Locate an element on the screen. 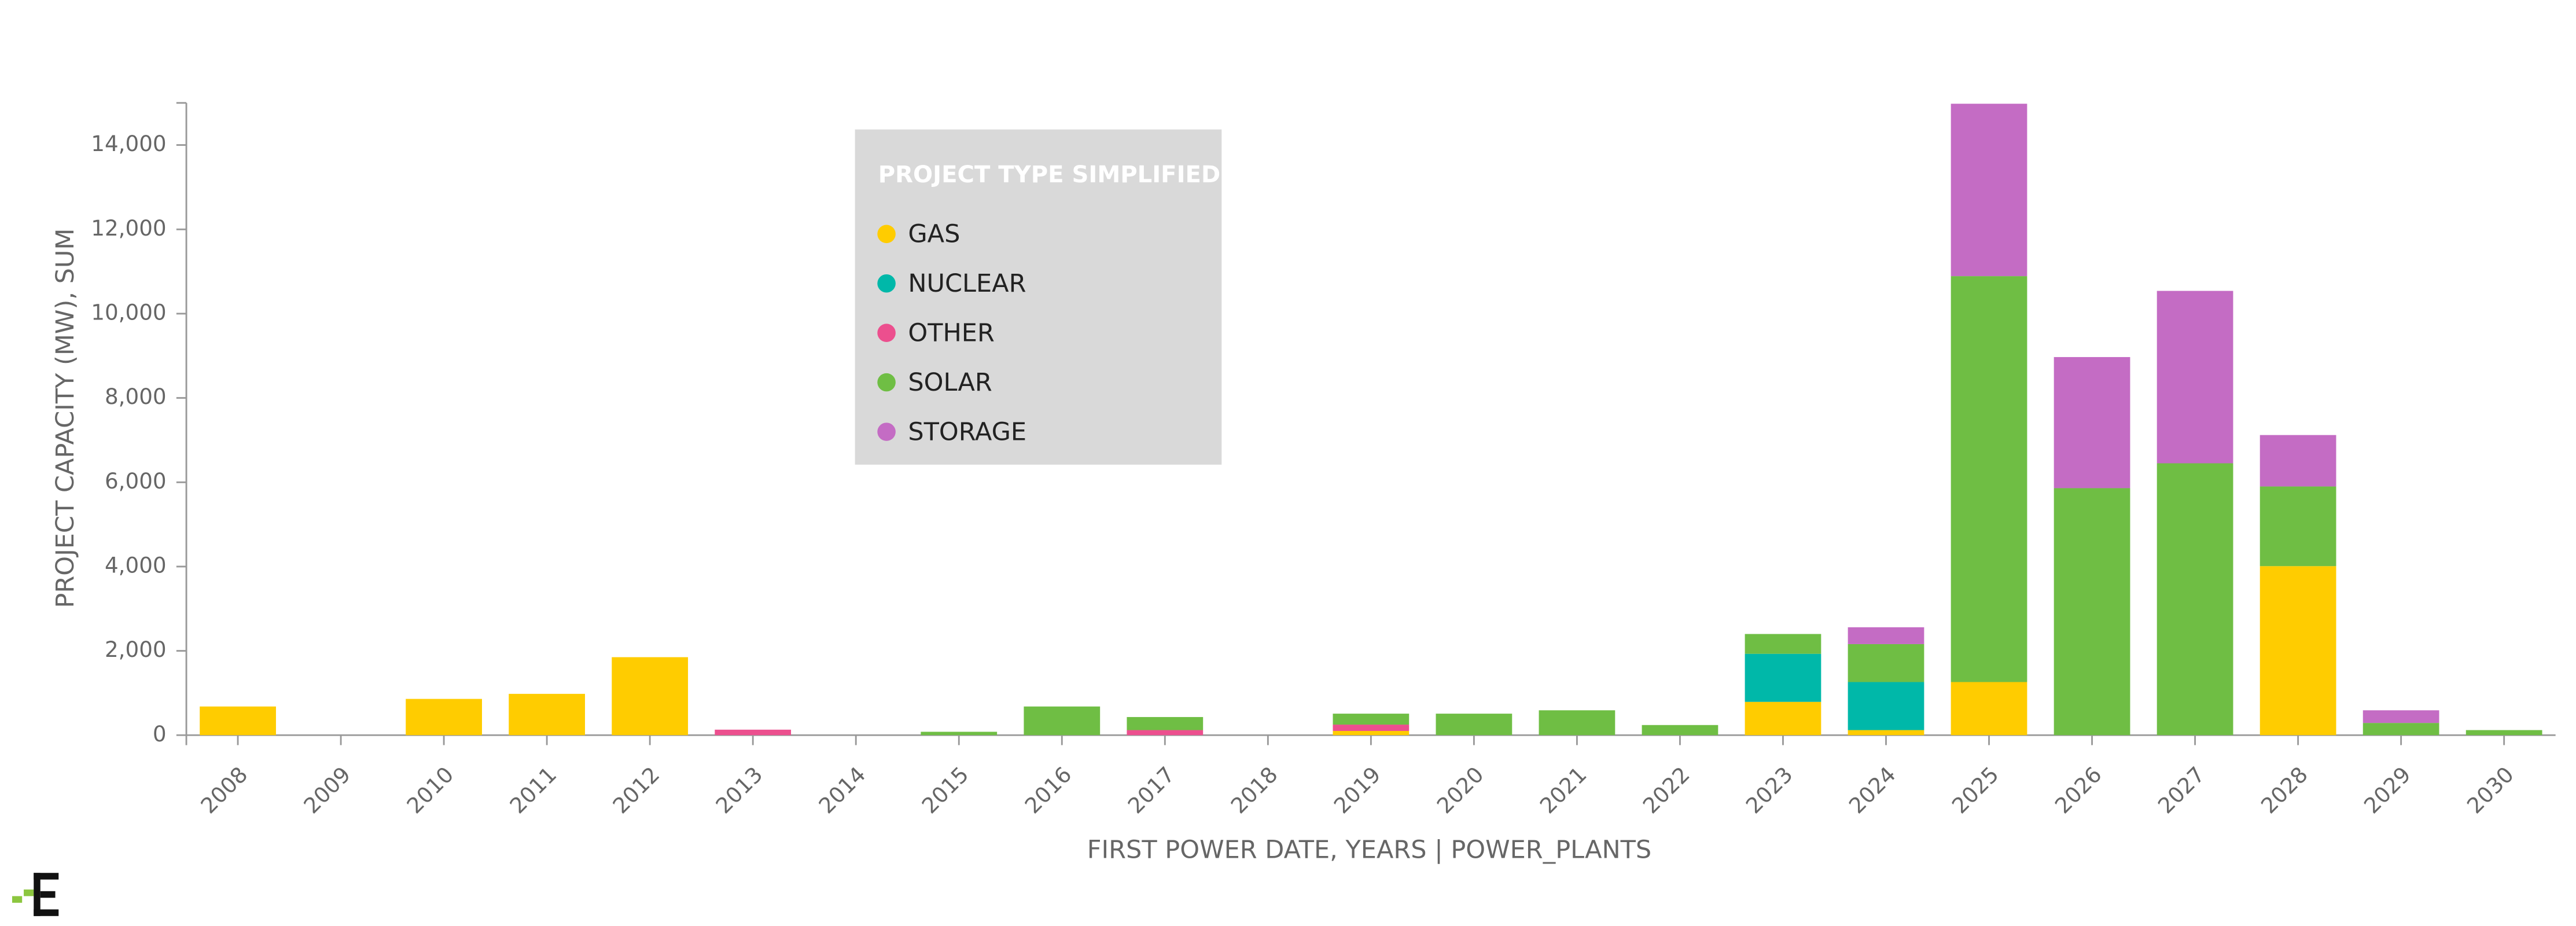 The width and height of the screenshot is (2576, 926). x-tick-label: 2017 is located at coordinates (1151, 790).